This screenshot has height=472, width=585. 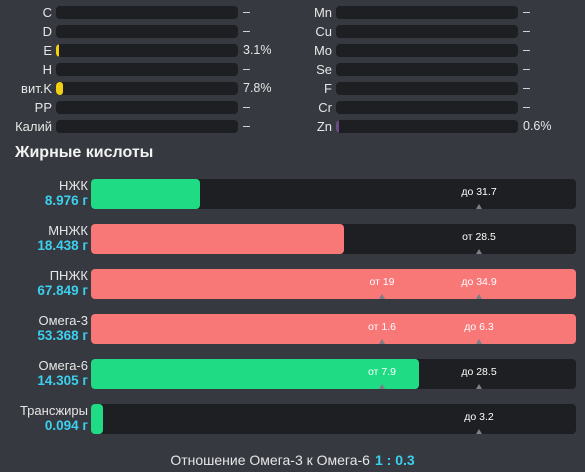 I want to click on range-marker-label: до 28.5, so click(x=479, y=372).